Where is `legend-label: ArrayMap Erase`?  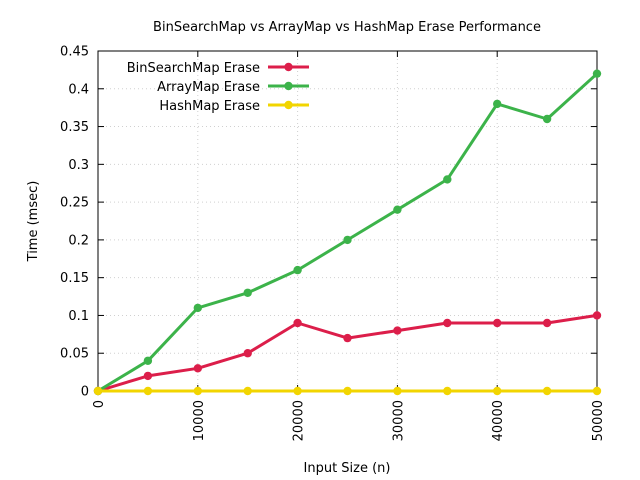 legend-label: ArrayMap Erase is located at coordinates (208, 87).